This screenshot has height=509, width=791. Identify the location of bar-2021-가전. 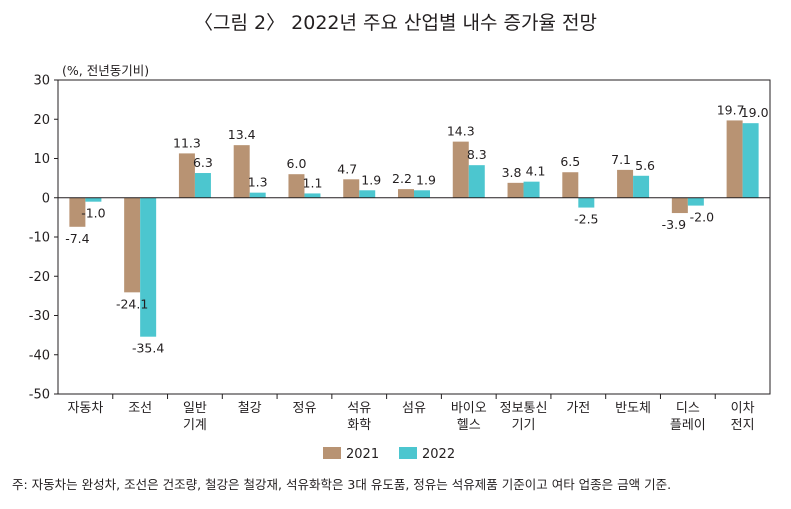
(570, 185).